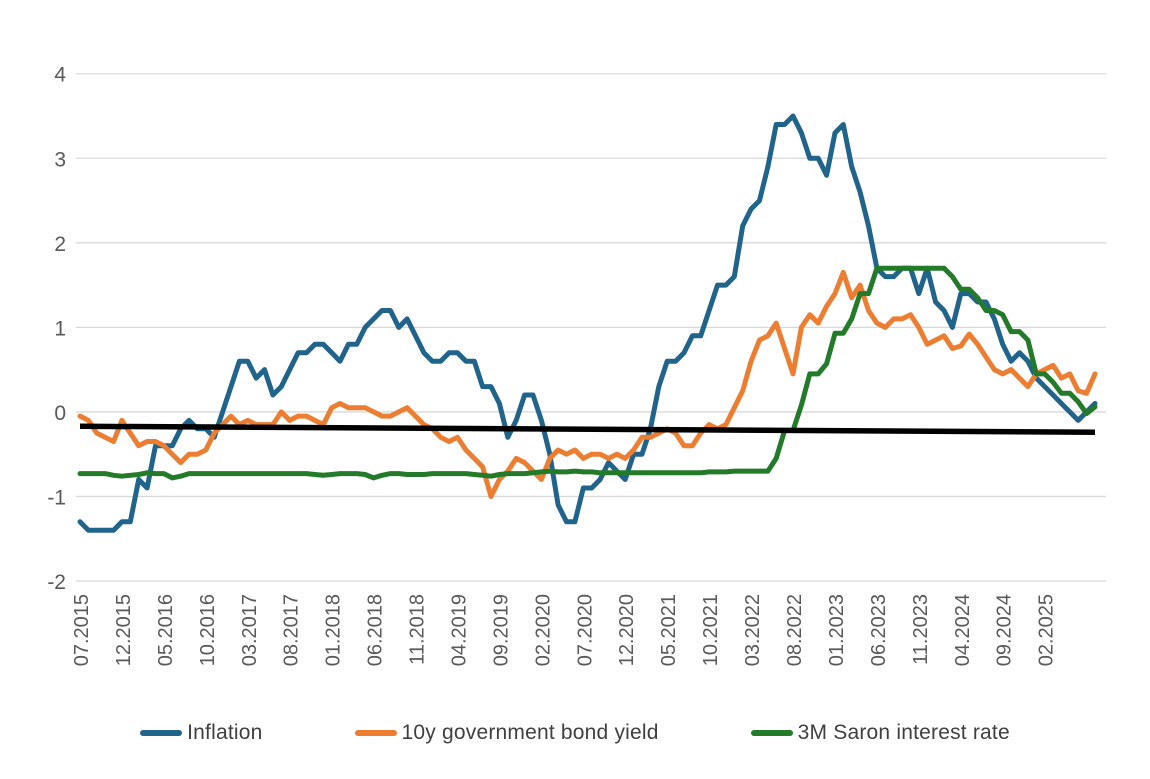  Describe the element at coordinates (60, 413) in the screenshot. I see `y-tick-label: 0` at that location.